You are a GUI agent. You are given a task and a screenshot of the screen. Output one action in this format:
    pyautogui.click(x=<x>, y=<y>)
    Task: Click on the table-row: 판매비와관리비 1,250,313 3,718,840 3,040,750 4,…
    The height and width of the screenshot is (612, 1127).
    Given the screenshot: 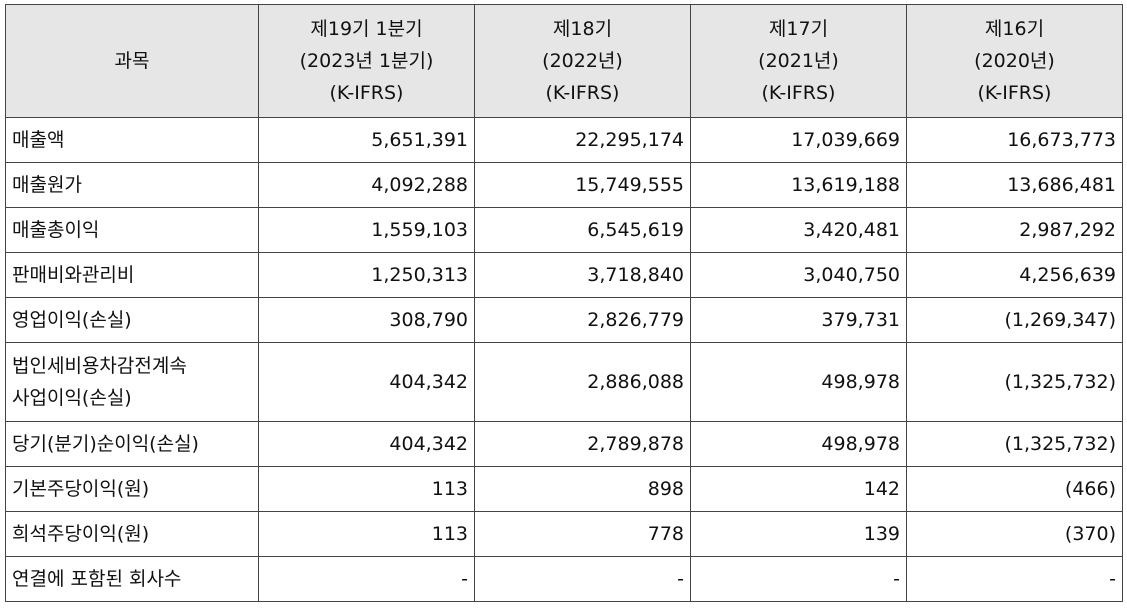 What is the action you would take?
    pyautogui.click(x=564, y=275)
    